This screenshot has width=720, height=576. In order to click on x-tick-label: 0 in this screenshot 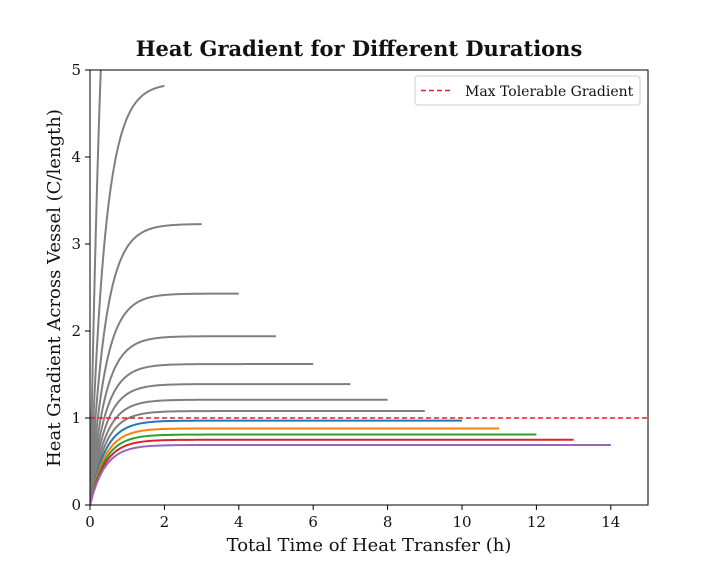, I will do `click(90, 522)`.